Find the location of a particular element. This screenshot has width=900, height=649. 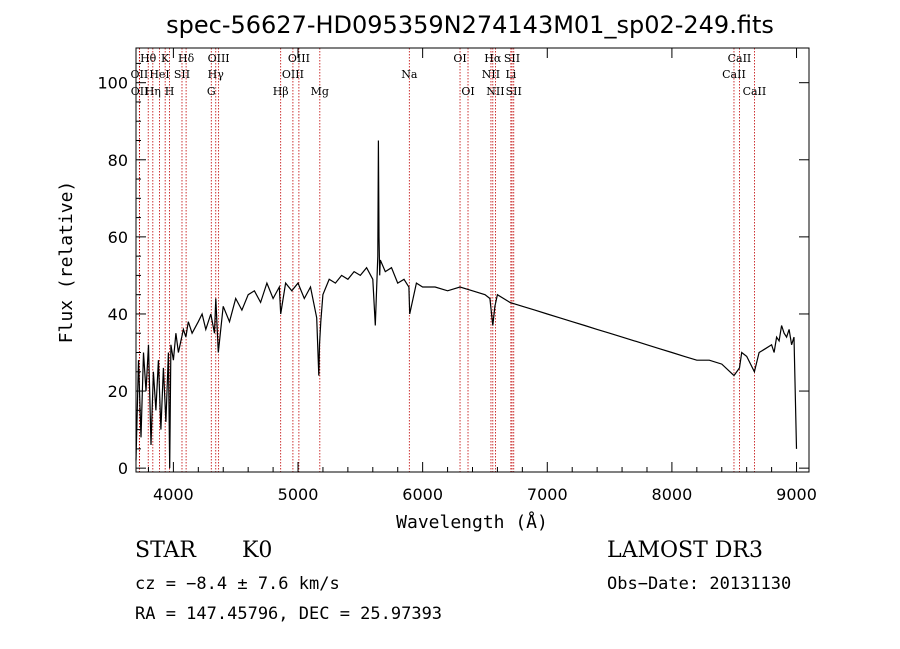

line-label-12: Hβ is located at coordinates (281, 91).